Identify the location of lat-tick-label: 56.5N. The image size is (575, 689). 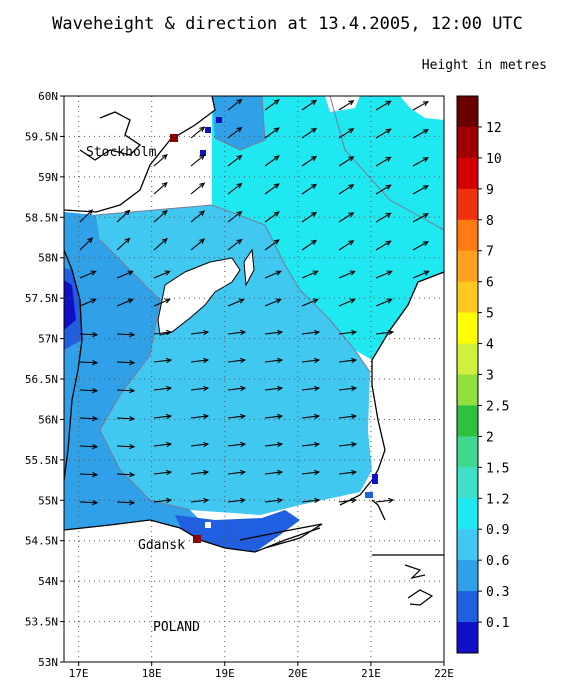
(41, 379).